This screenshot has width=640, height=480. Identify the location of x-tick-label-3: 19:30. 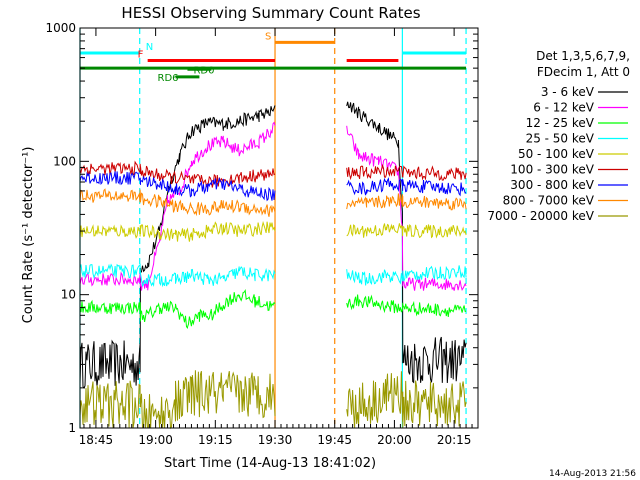
(275, 440).